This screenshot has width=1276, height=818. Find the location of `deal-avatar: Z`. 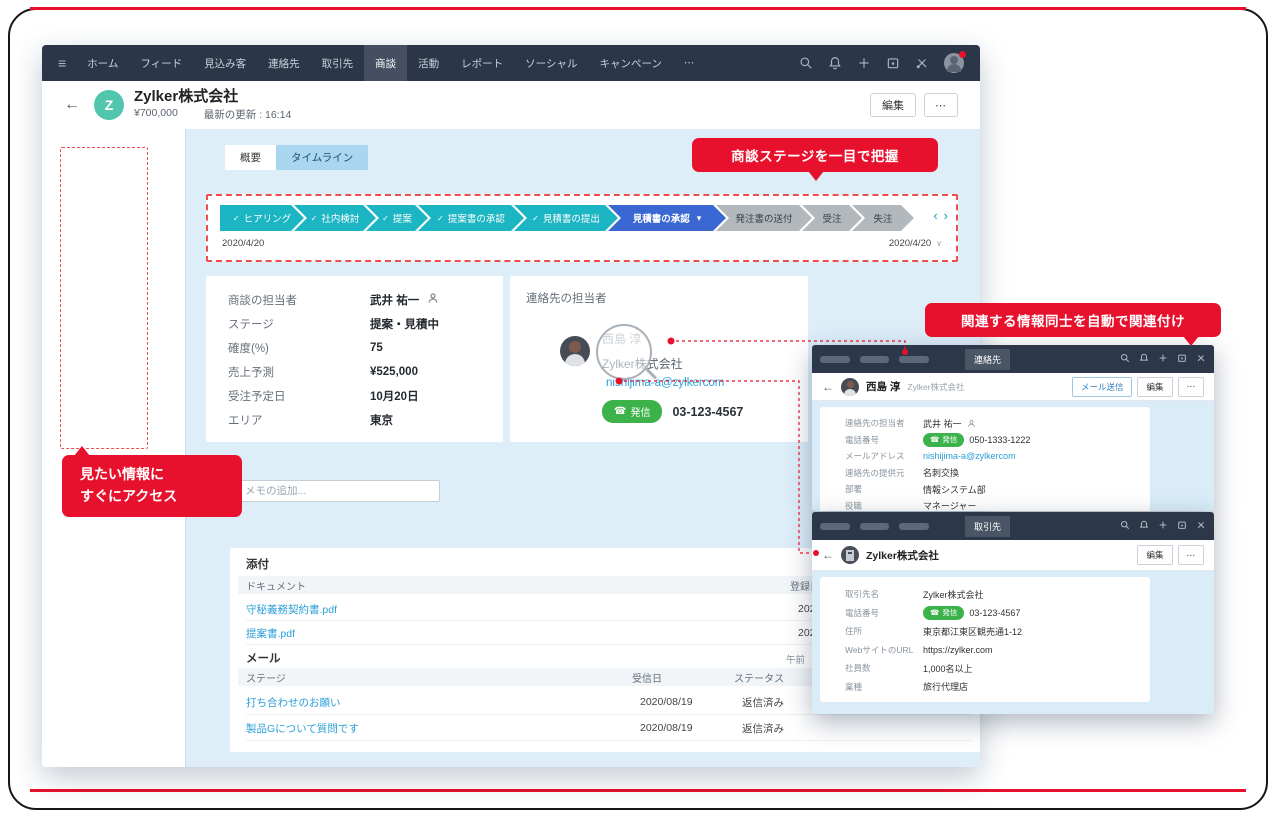

deal-avatar: Z is located at coordinates (109, 105).